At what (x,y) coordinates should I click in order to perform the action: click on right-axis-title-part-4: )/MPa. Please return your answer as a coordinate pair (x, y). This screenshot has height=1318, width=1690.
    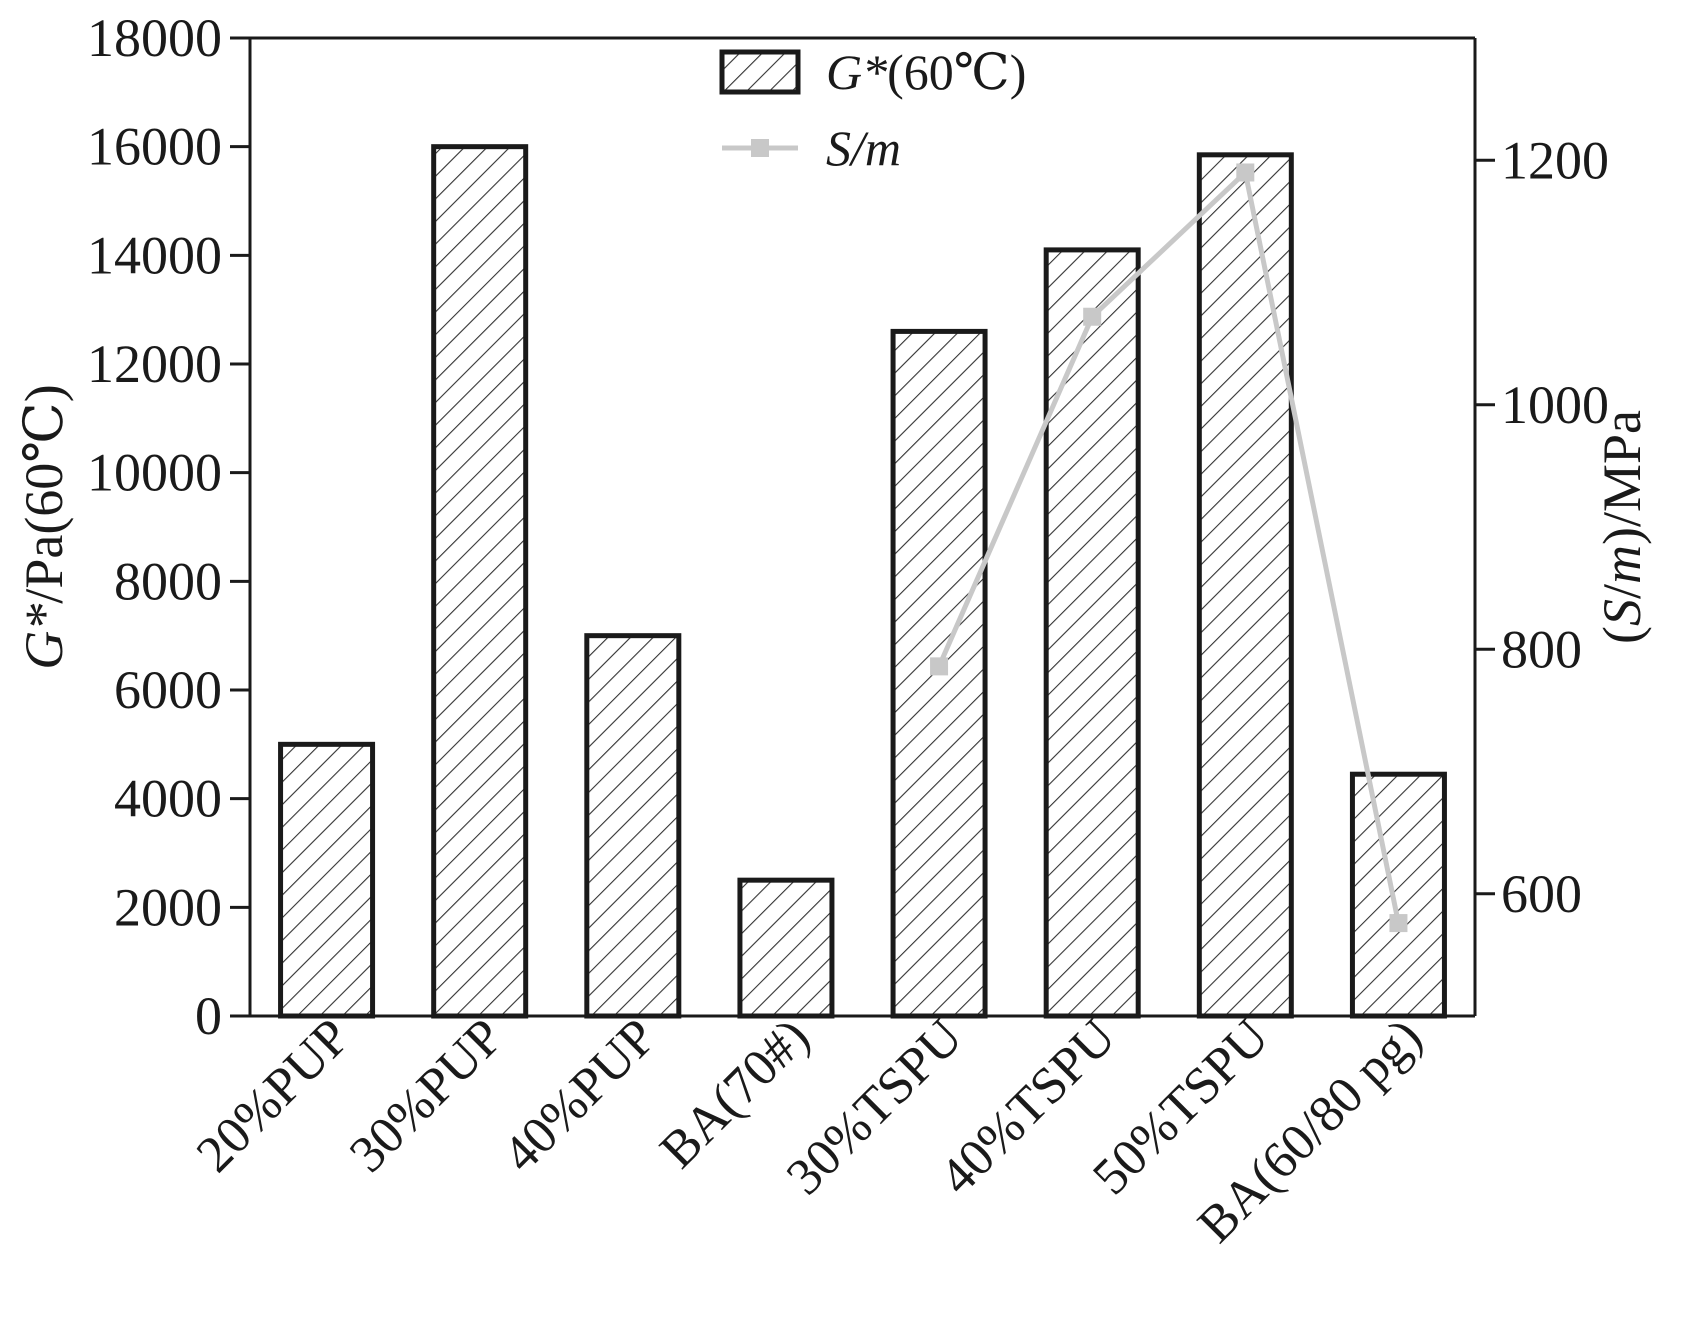
    Looking at the image, I should click on (1622, 477).